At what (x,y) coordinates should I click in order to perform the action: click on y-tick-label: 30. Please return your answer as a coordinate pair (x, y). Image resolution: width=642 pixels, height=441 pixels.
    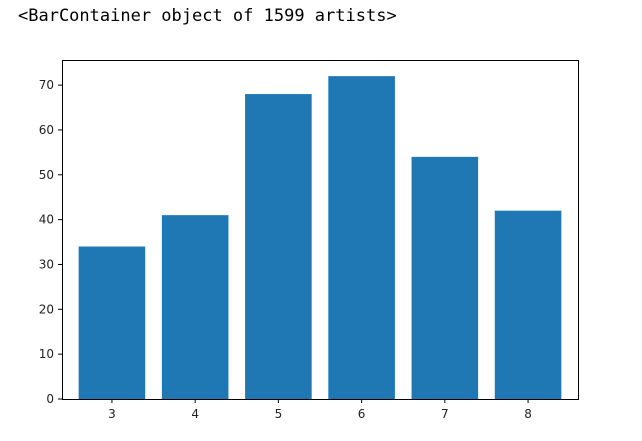
    Looking at the image, I should click on (46, 264).